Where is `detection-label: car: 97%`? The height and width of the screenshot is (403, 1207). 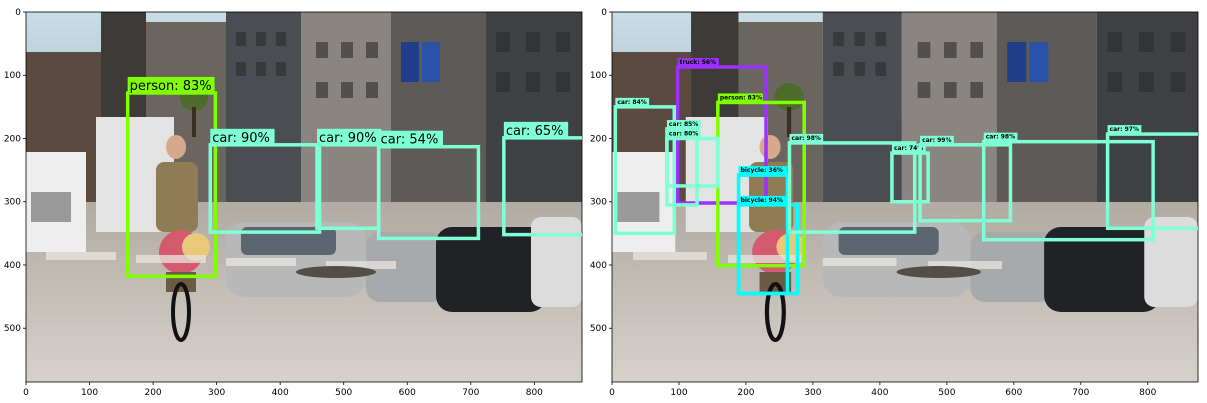
detection-label: car: 97% is located at coordinates (1124, 129).